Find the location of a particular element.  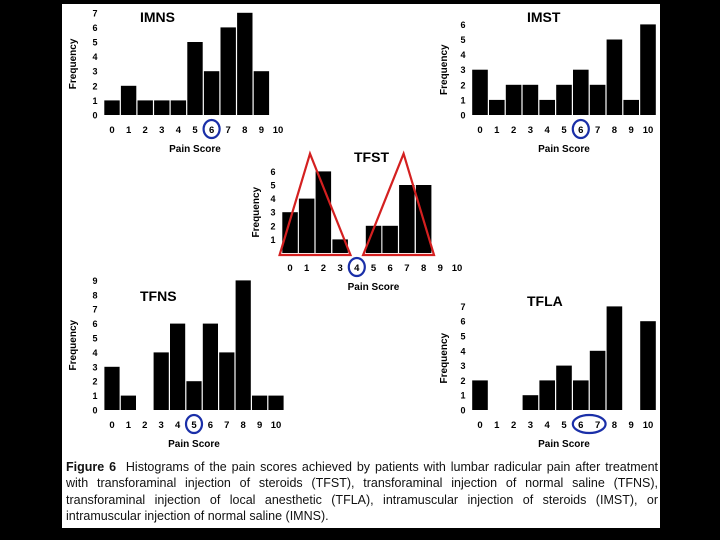

tfns-xtick-label: 3 is located at coordinates (161, 425).